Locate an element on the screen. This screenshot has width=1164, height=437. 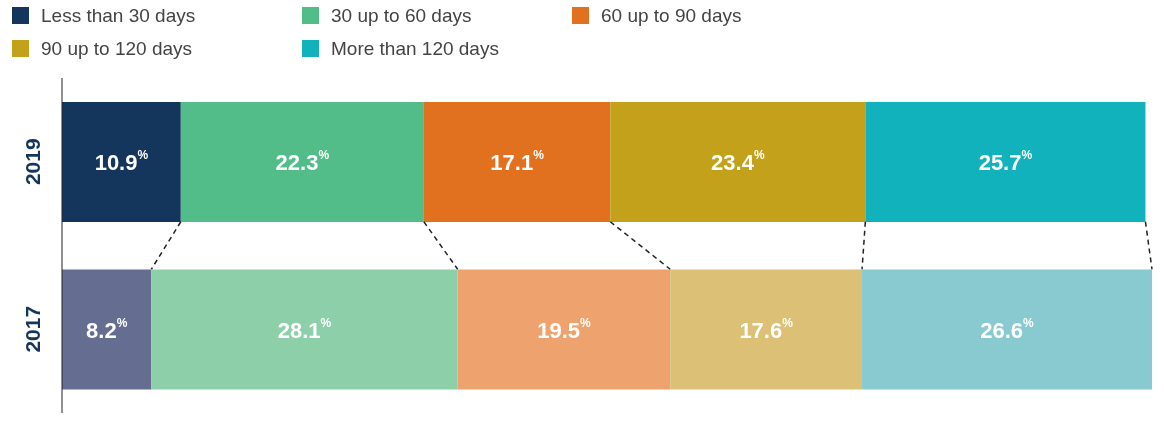
legend-label: 90 up to 120 days is located at coordinates (117, 48).